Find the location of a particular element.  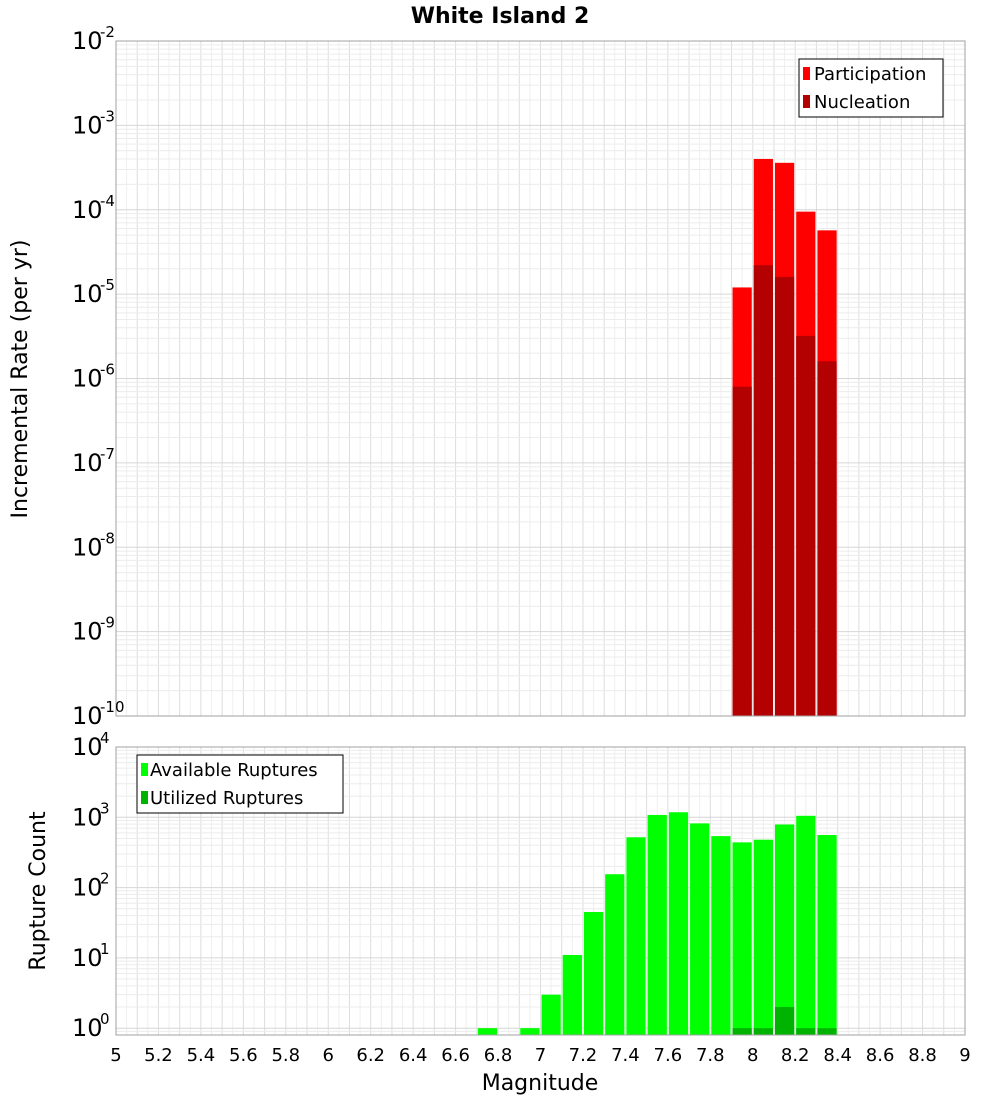

x-tick-label: 5.6 is located at coordinates (243, 1055).